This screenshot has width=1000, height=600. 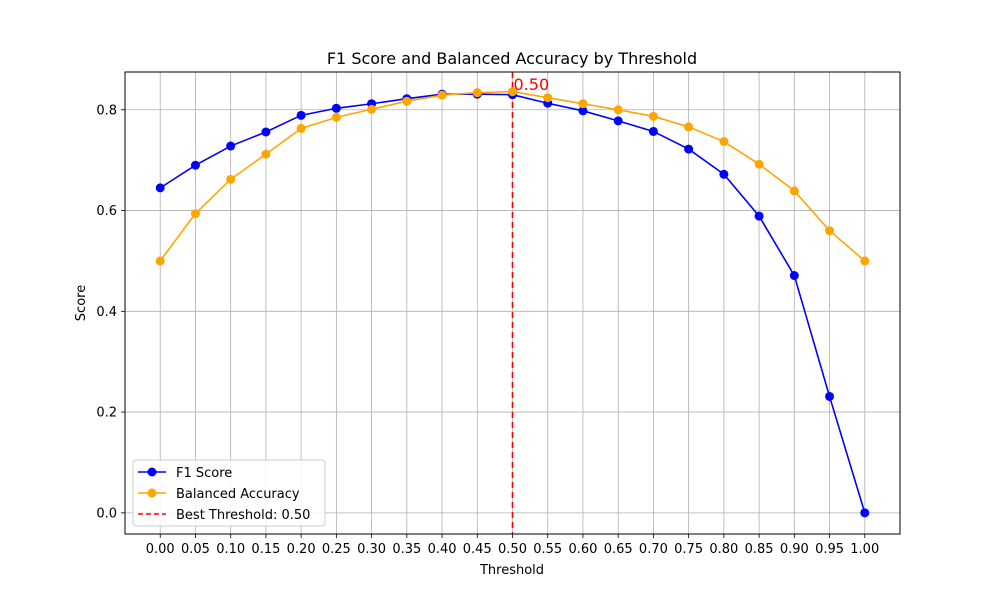 What do you see at coordinates (759, 549) in the screenshot?
I see `x-tick-label: 0.85` at bounding box center [759, 549].